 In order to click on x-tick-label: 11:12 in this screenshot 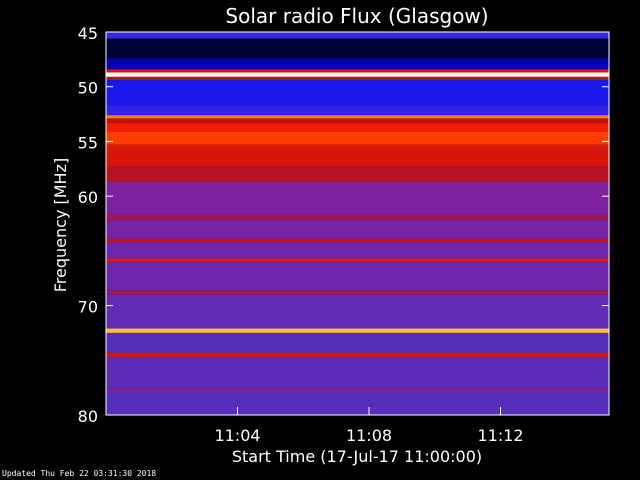, I will do `click(500, 435)`.